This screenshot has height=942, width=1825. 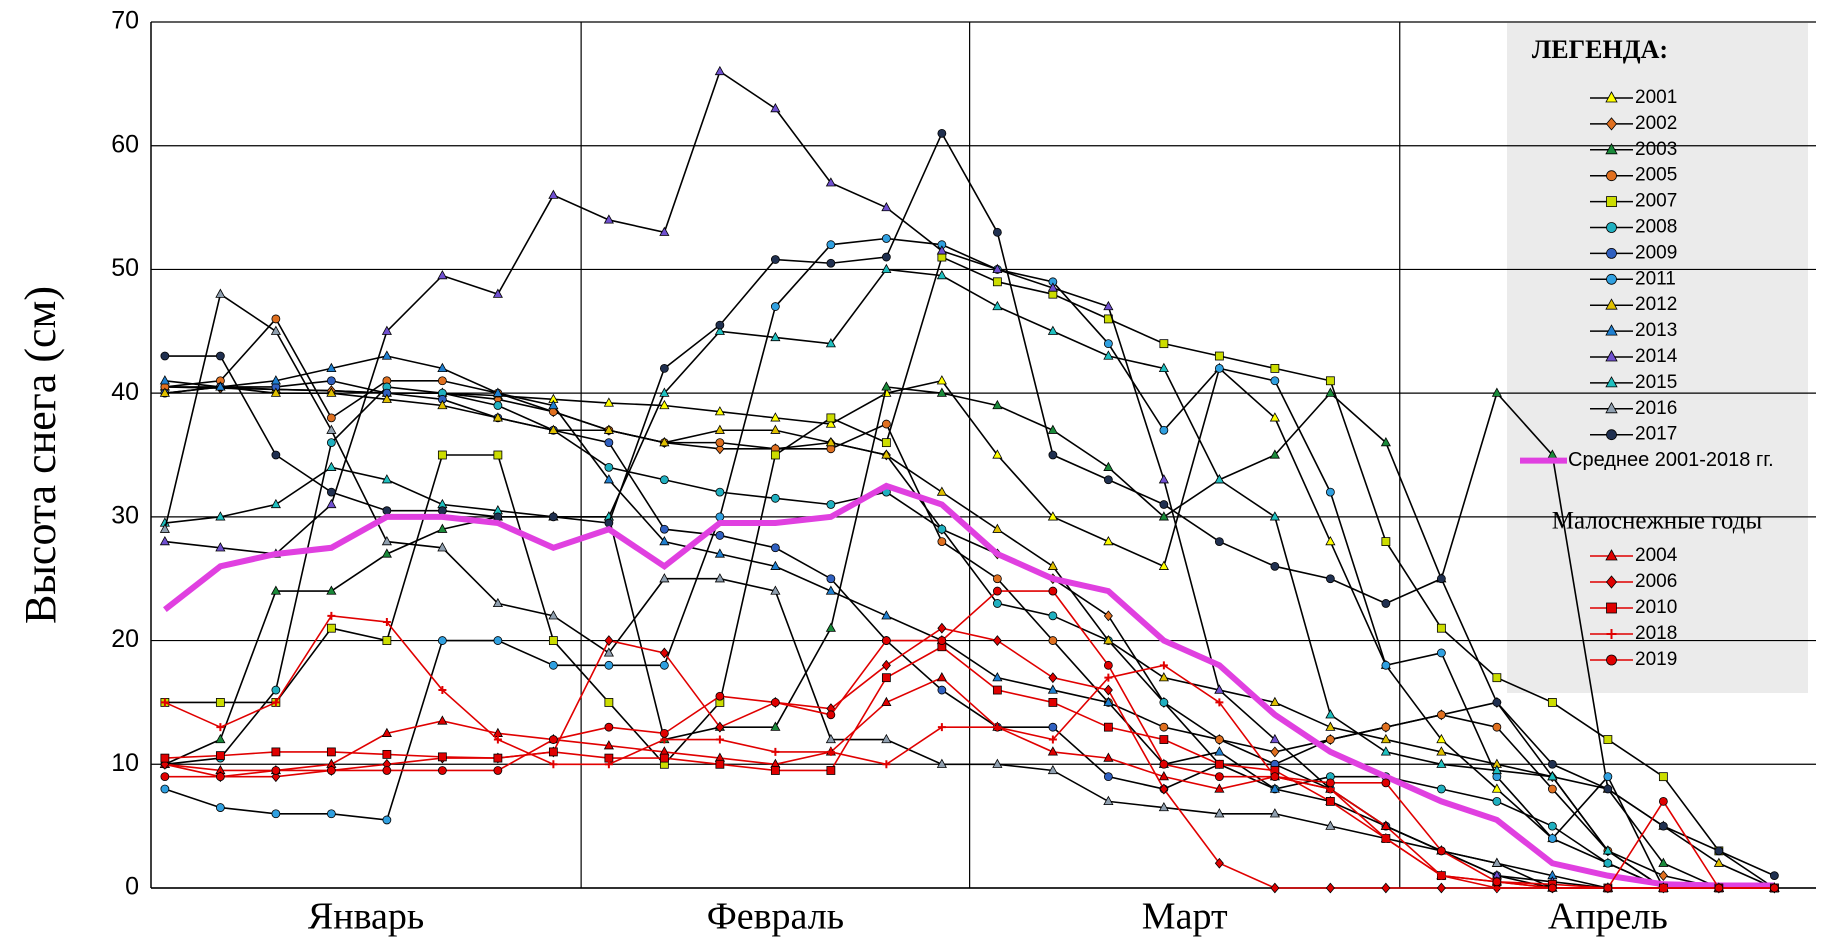 I want to click on legend-subtitle: Малоснежные годы, so click(x=1657, y=521).